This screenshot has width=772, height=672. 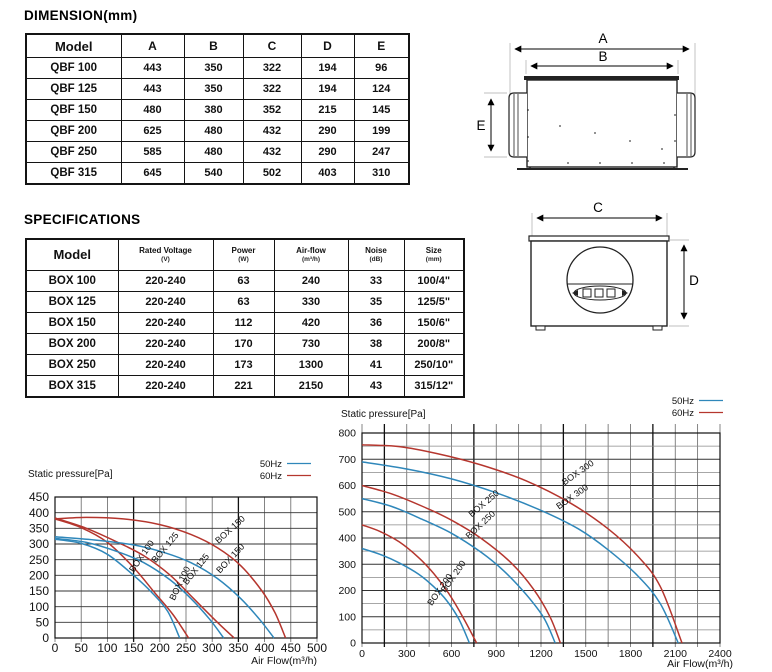 I want to click on x-tick-label: 450, so click(x=291, y=648).